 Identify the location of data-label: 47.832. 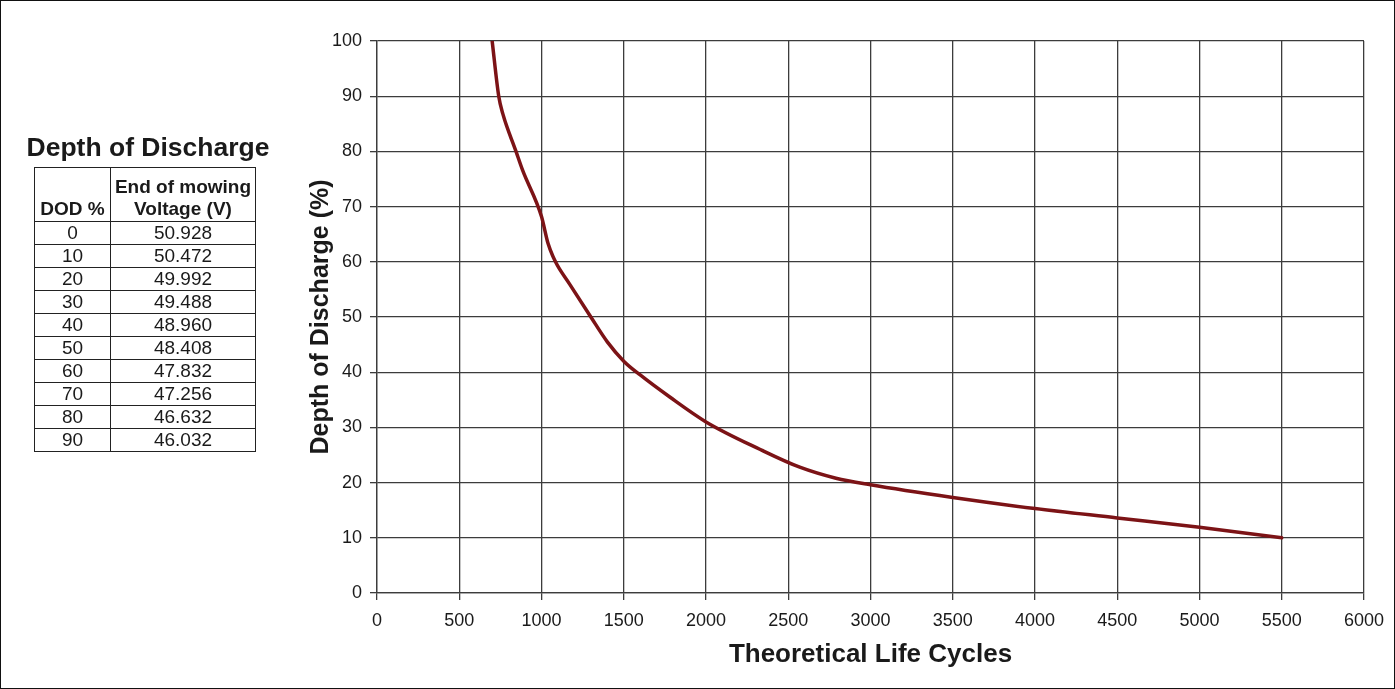
(183, 371).